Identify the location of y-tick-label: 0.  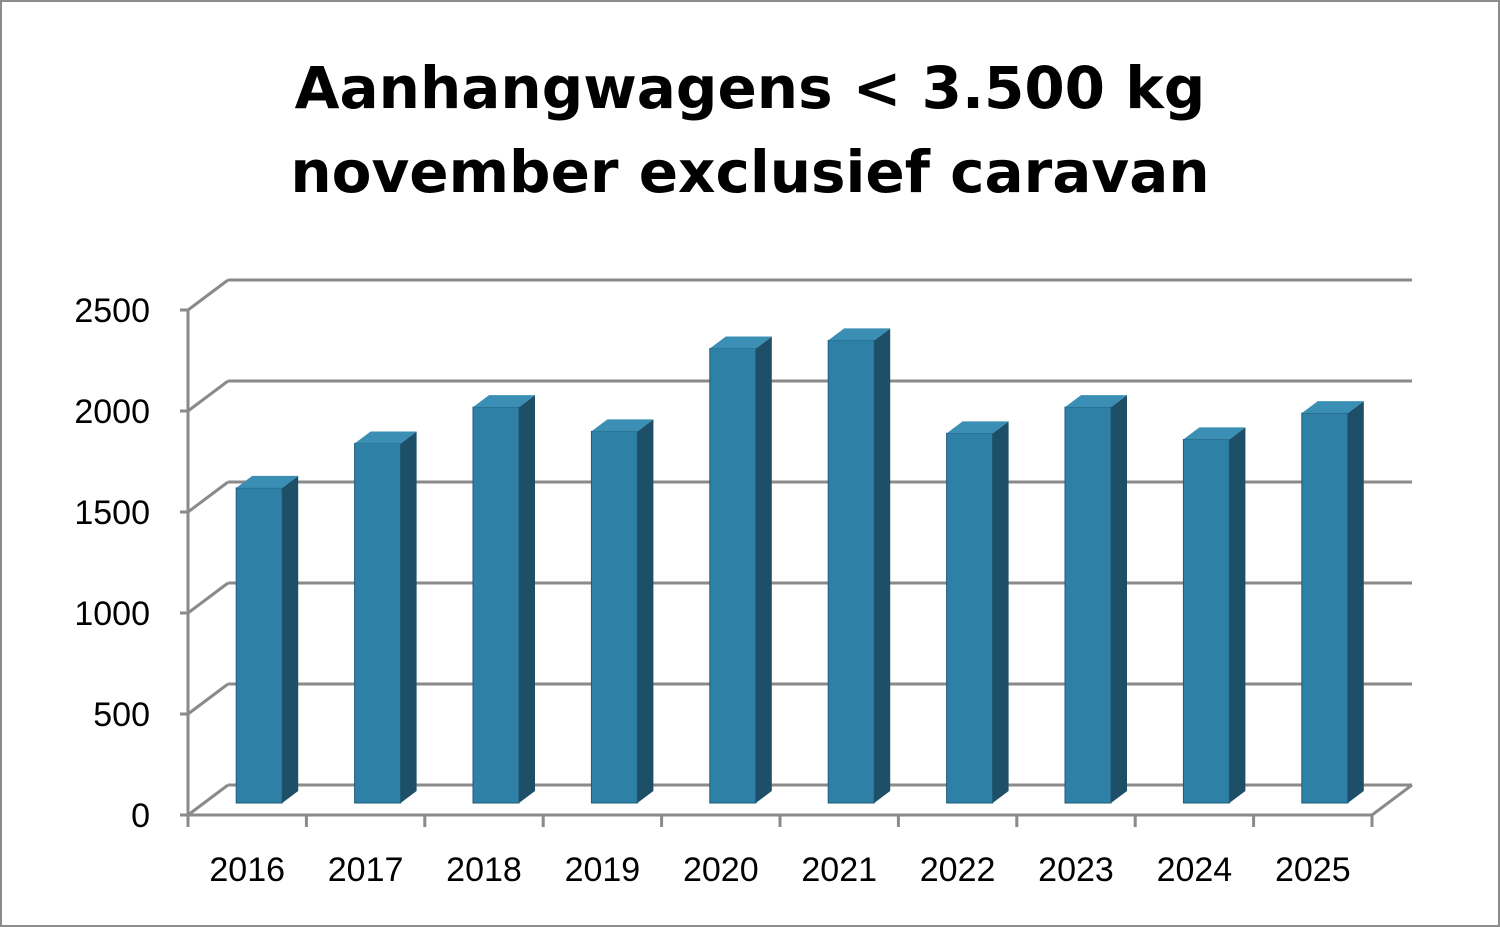
(140, 816).